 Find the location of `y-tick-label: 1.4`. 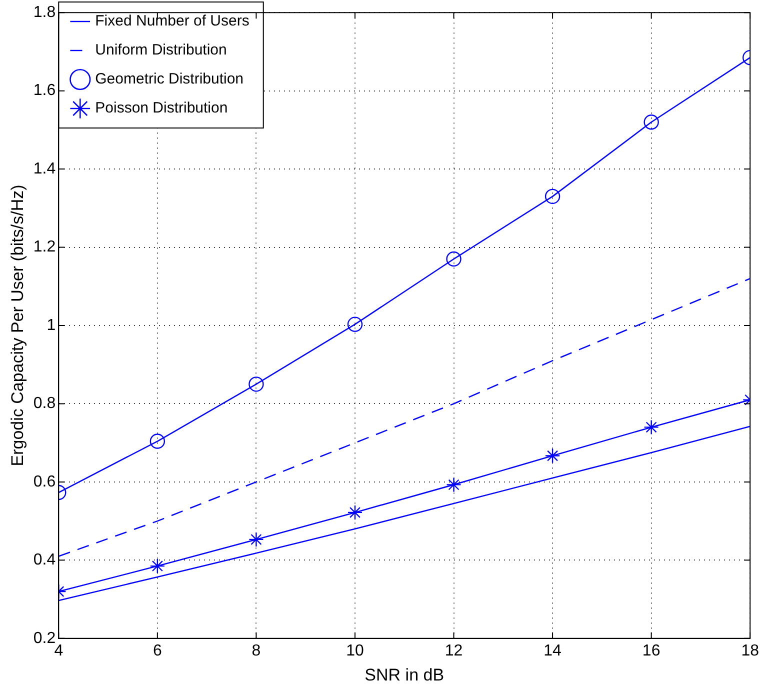

y-tick-label: 1.4 is located at coordinates (44, 169).